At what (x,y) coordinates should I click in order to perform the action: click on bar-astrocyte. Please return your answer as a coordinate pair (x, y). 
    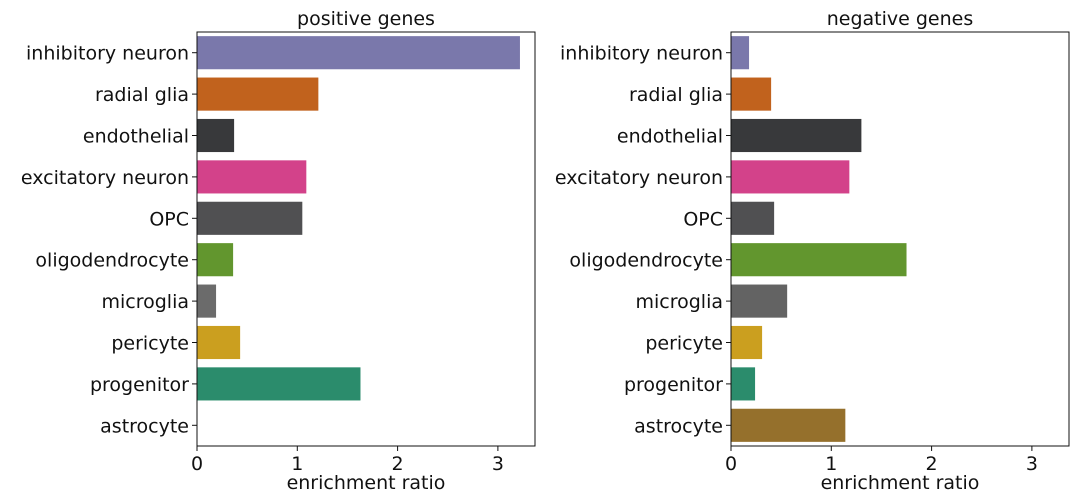
    Looking at the image, I should click on (788, 425).